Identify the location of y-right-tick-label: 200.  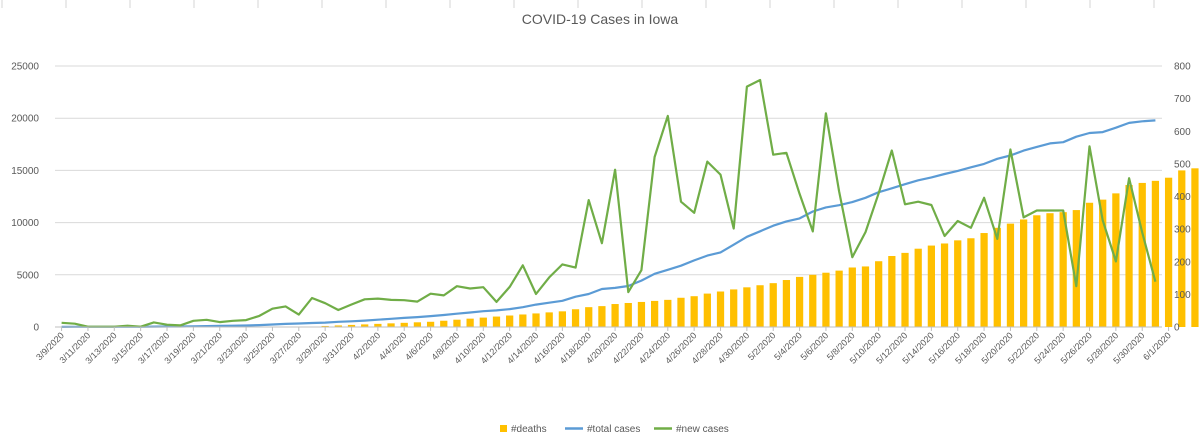
(1182, 262).